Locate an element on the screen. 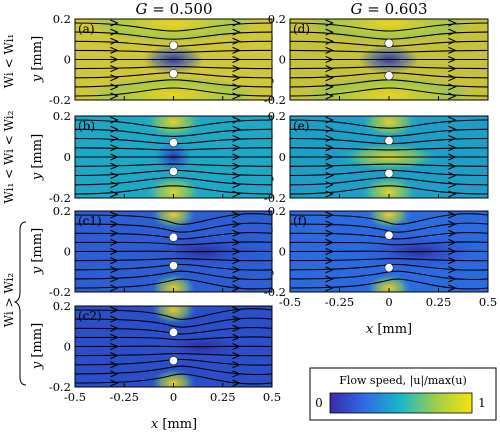  row-label-1: Wi < Wi₁ is located at coordinates (9, 61).